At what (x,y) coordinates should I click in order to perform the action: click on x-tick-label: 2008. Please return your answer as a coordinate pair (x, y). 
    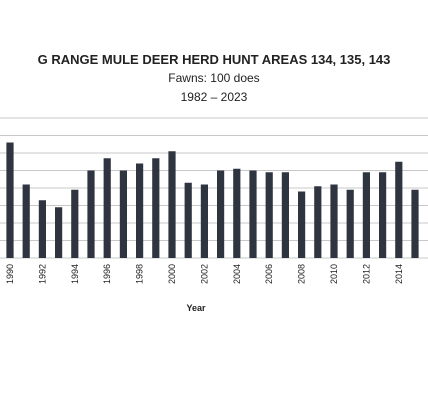
    Looking at the image, I should click on (302, 274).